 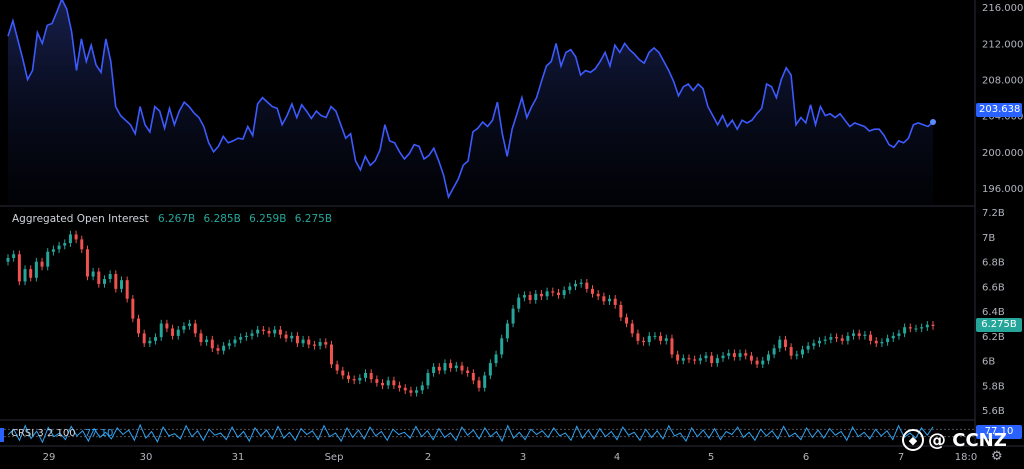 I want to click on last-price-tag: 203.638, so click(x=999, y=110).